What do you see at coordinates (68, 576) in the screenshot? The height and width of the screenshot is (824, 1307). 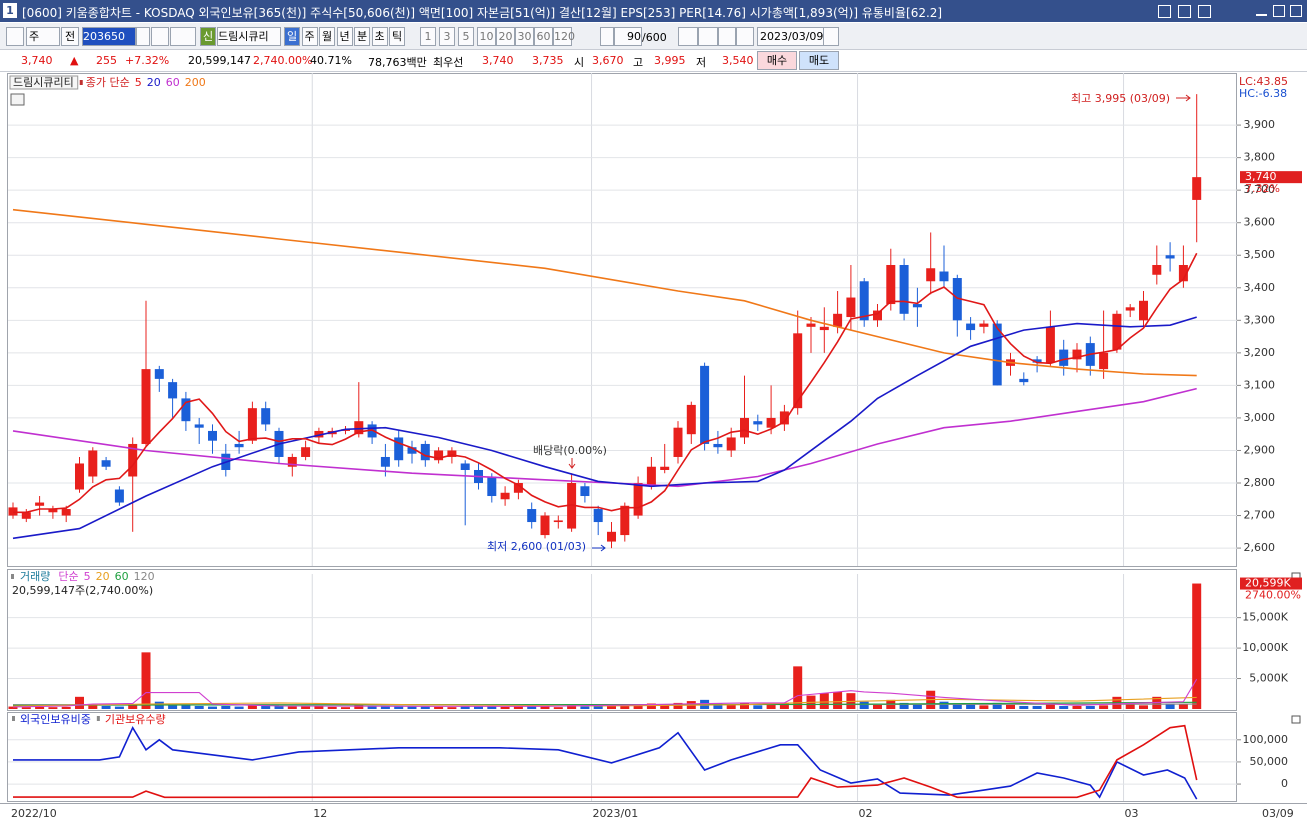 I see `legend-label: 단순` at bounding box center [68, 576].